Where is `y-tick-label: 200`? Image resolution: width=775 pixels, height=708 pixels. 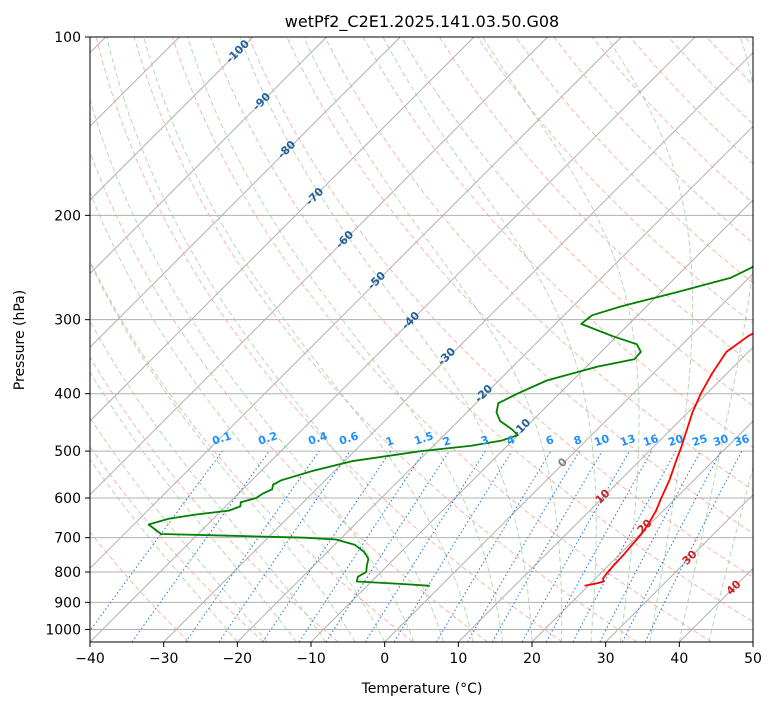 y-tick-label: 200 is located at coordinates (67, 216).